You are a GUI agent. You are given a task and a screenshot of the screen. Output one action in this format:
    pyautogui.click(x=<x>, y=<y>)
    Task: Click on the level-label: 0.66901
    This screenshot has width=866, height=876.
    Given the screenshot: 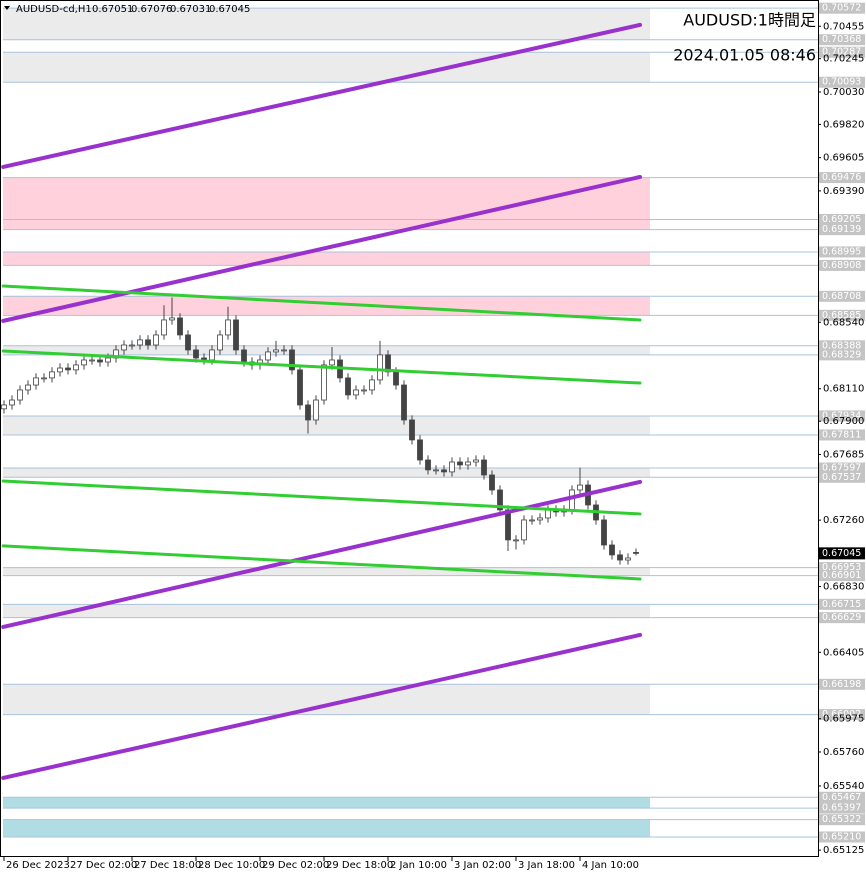 What is the action you would take?
    pyautogui.click(x=841, y=575)
    